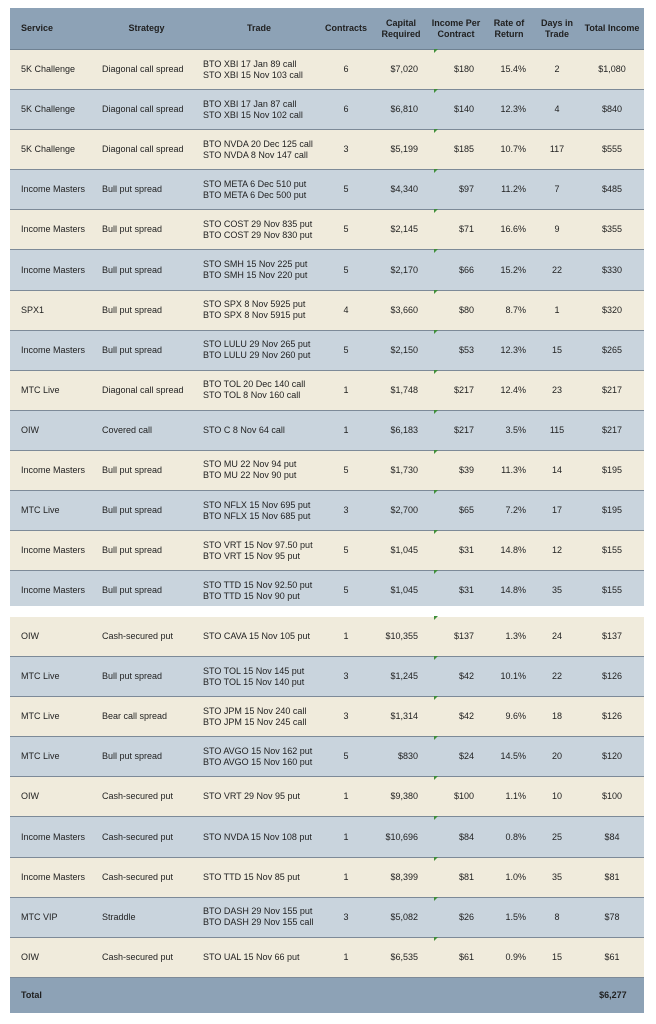 This screenshot has height=1024, width=656. I want to click on days-cell: 15, so click(556, 349).